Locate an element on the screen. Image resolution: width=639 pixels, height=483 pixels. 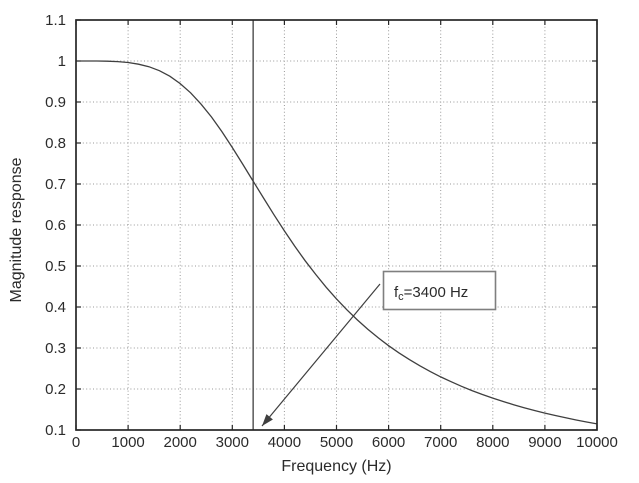
x-tick-label: 0 is located at coordinates (76, 442).